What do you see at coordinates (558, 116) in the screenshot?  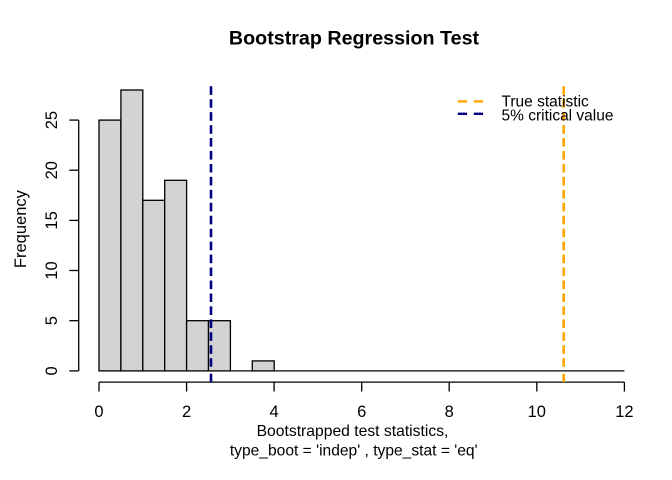 I see `svg-text: 5% critical value` at bounding box center [558, 116].